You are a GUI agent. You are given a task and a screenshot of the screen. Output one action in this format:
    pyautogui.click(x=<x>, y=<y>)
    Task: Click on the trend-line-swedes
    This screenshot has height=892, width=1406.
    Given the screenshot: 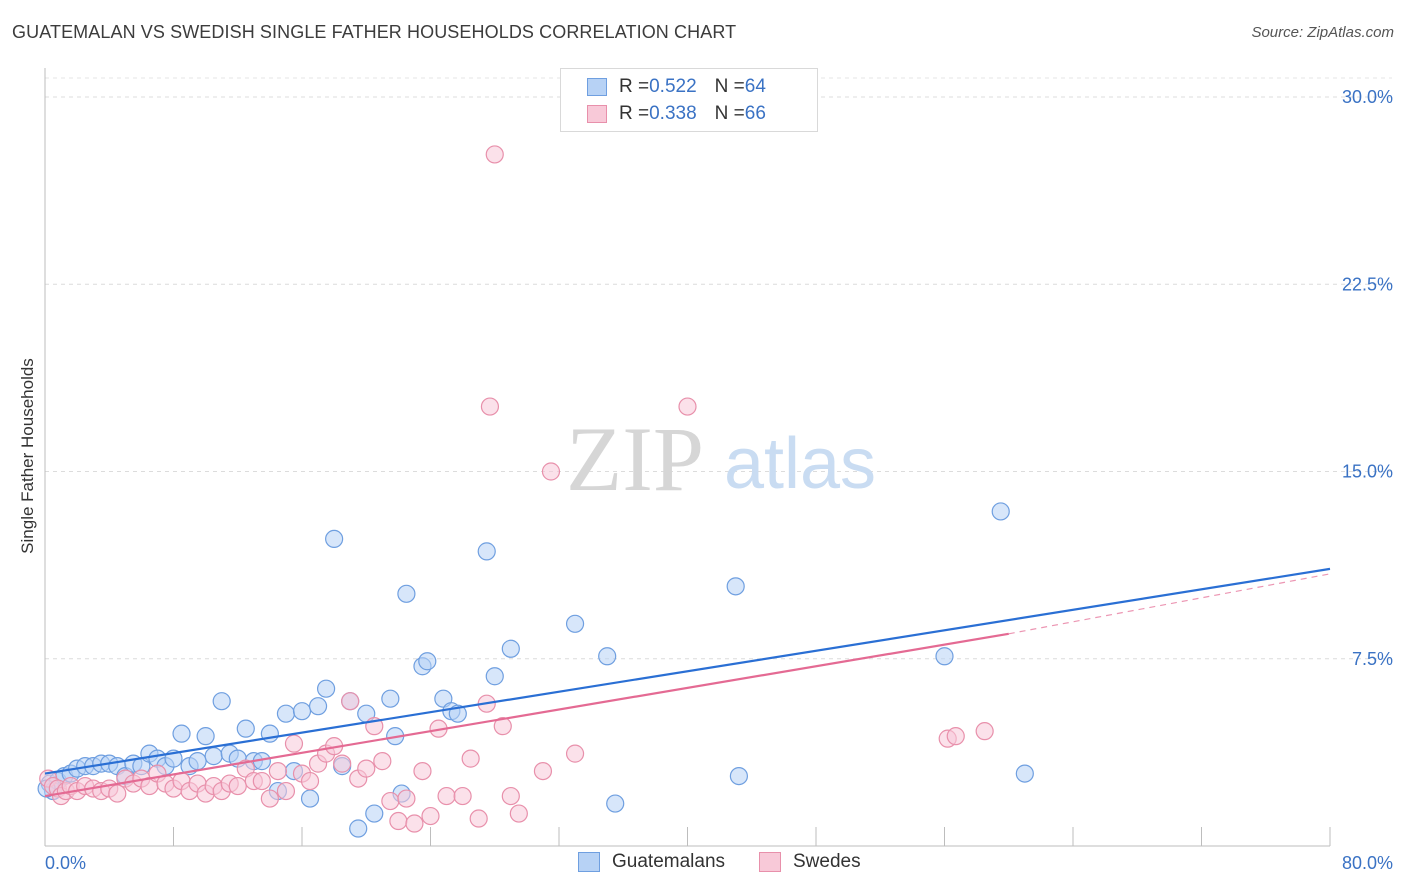 What is the action you would take?
    pyautogui.click(x=526, y=715)
    